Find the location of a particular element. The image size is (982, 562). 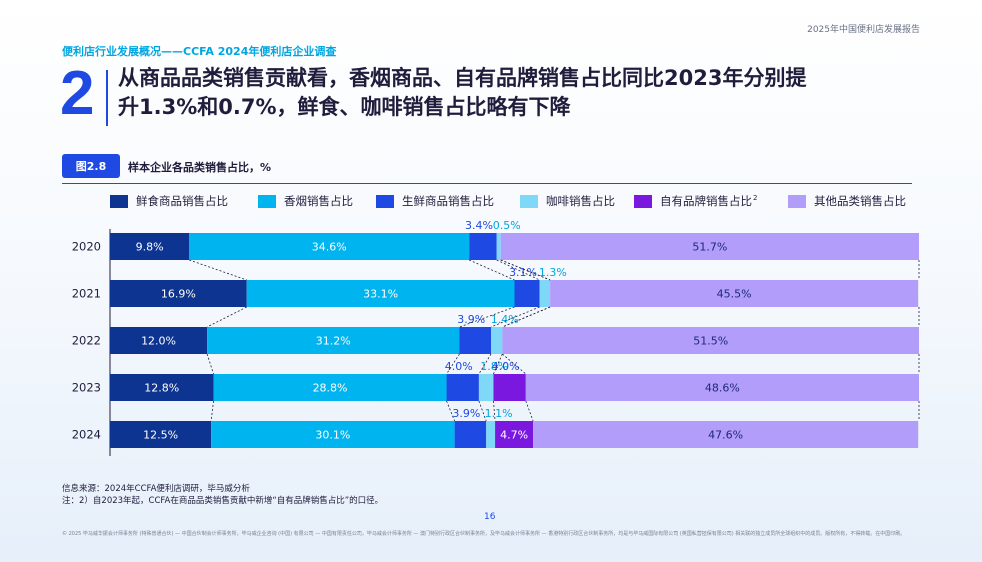

legend-item-other: 其他品类销售占比 is located at coordinates (847, 201).